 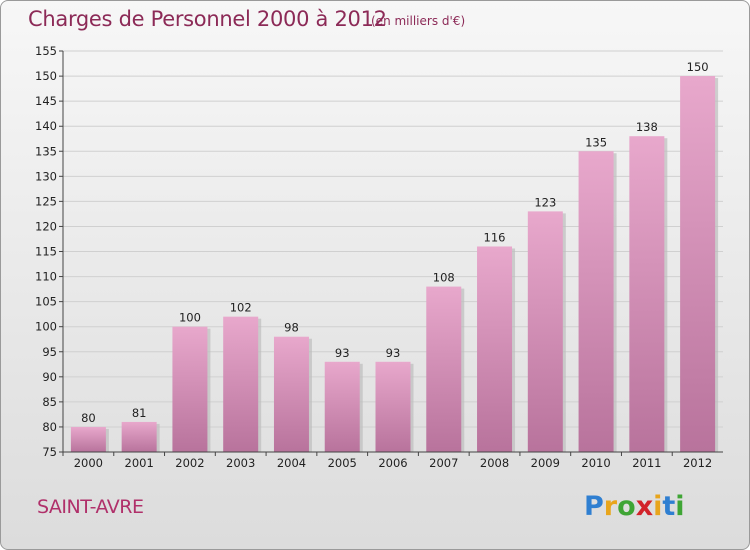 What do you see at coordinates (647, 294) in the screenshot?
I see `bar-2011` at bounding box center [647, 294].